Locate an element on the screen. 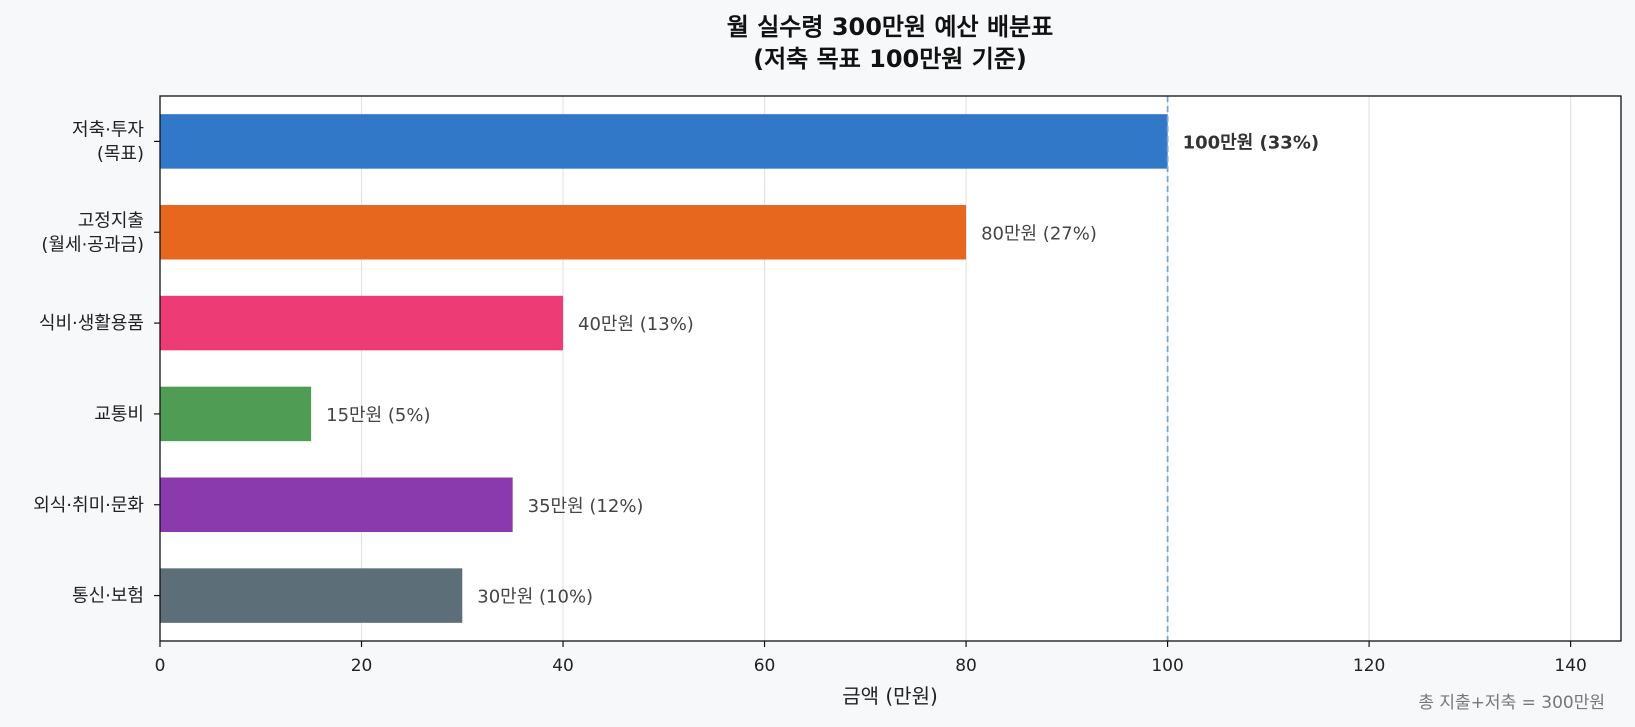  chart-title-line-1: 월 실수령 300만원 예산 배분표 is located at coordinates (890, 27).